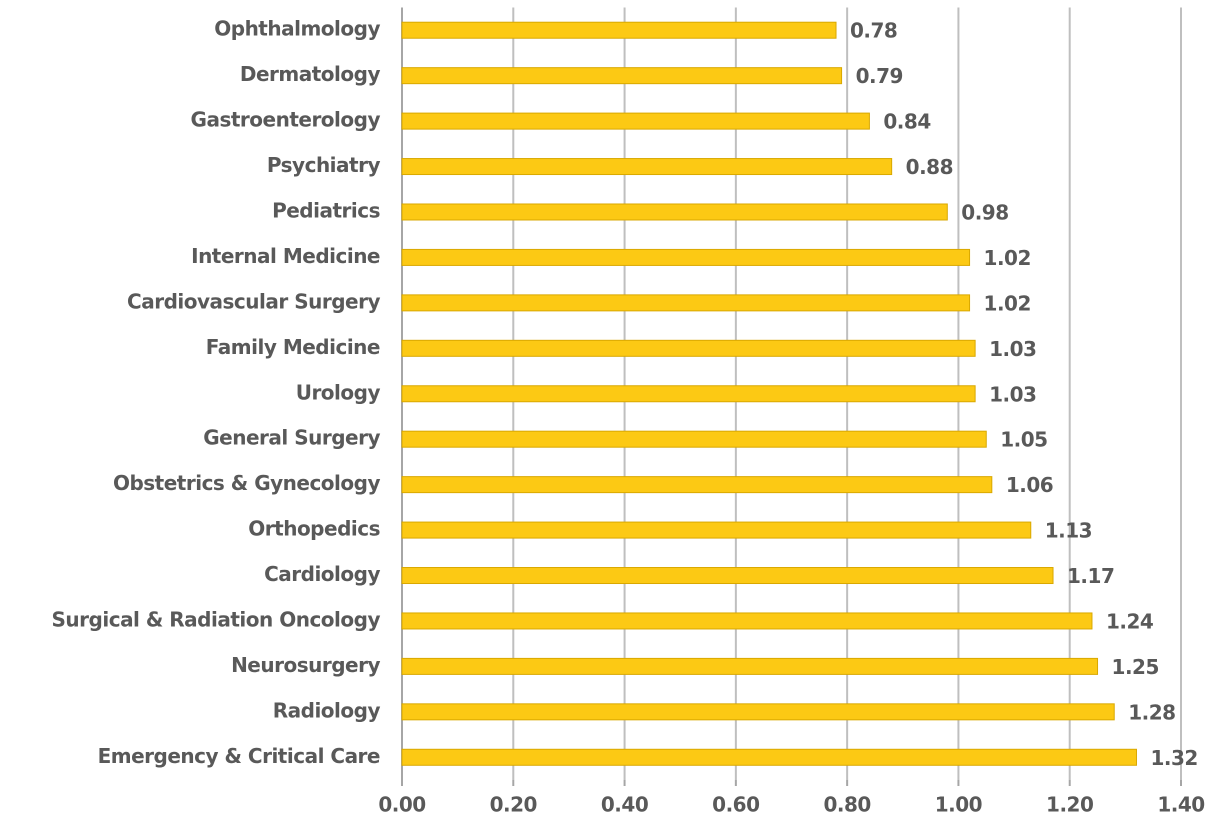  I want to click on data-label: 0.84, so click(906, 122).